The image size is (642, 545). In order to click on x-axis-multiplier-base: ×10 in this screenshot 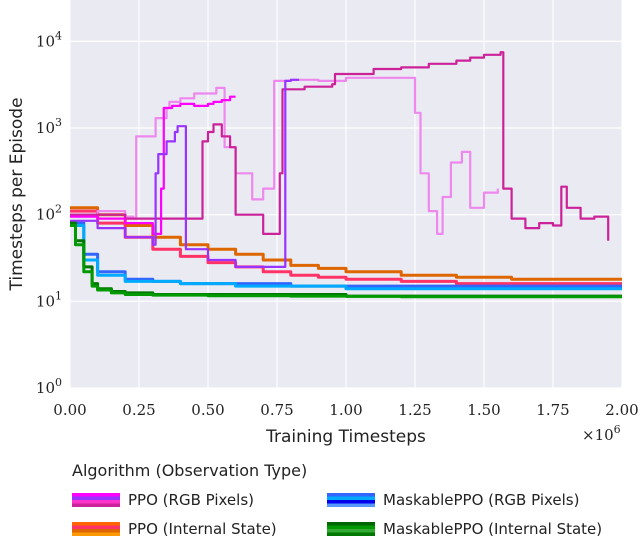, I will do `click(598, 435)`.